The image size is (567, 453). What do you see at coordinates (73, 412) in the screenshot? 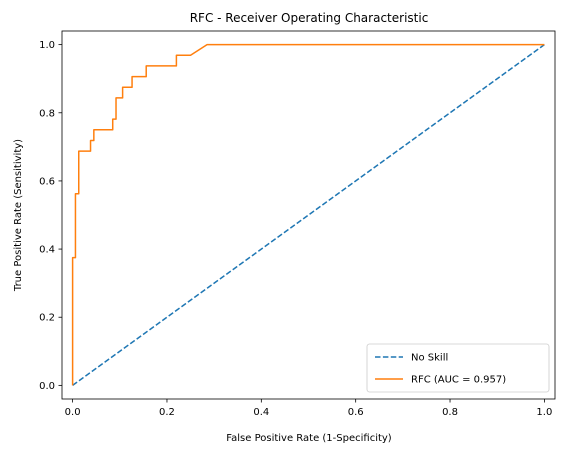
I see `x-tick-label: 0.0` at bounding box center [73, 412].